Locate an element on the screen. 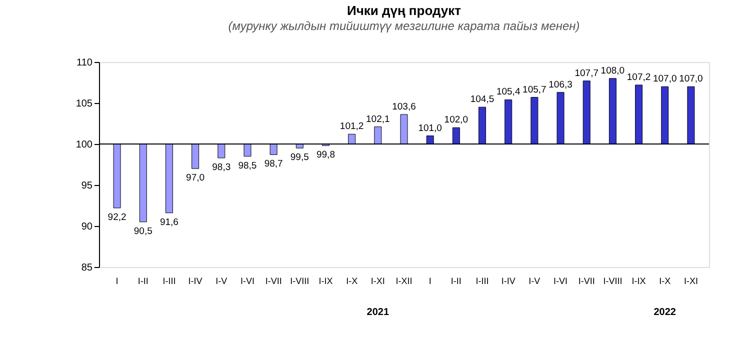 This screenshot has height=347, width=747. data-label: 107,2 is located at coordinates (638, 77).